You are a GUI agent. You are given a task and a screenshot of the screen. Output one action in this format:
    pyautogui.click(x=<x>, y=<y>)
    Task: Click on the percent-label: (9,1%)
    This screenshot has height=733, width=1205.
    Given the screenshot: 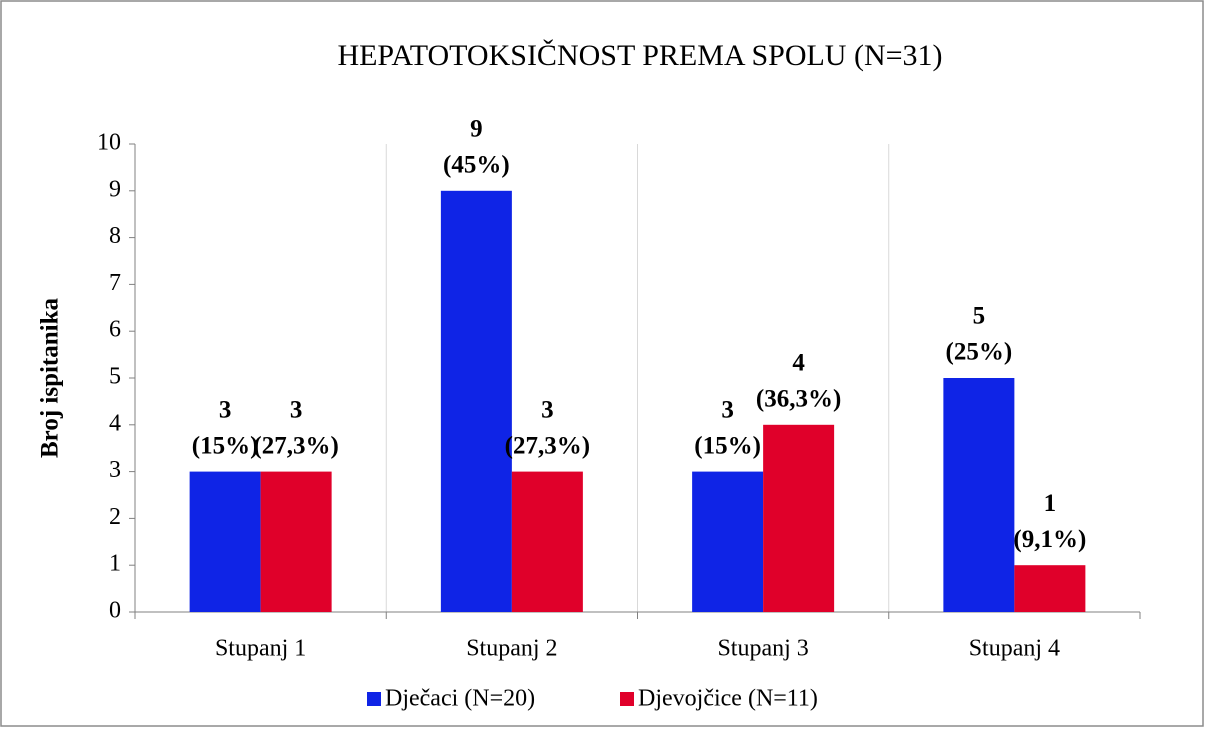 What is the action you would take?
    pyautogui.click(x=1049, y=539)
    